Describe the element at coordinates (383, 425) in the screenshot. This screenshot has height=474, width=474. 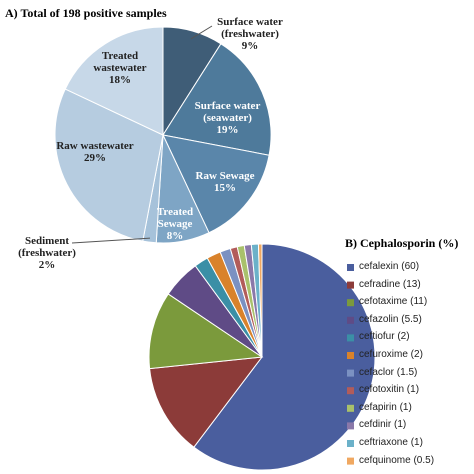
I see `legend-label: cefdinir (1)` at that location.